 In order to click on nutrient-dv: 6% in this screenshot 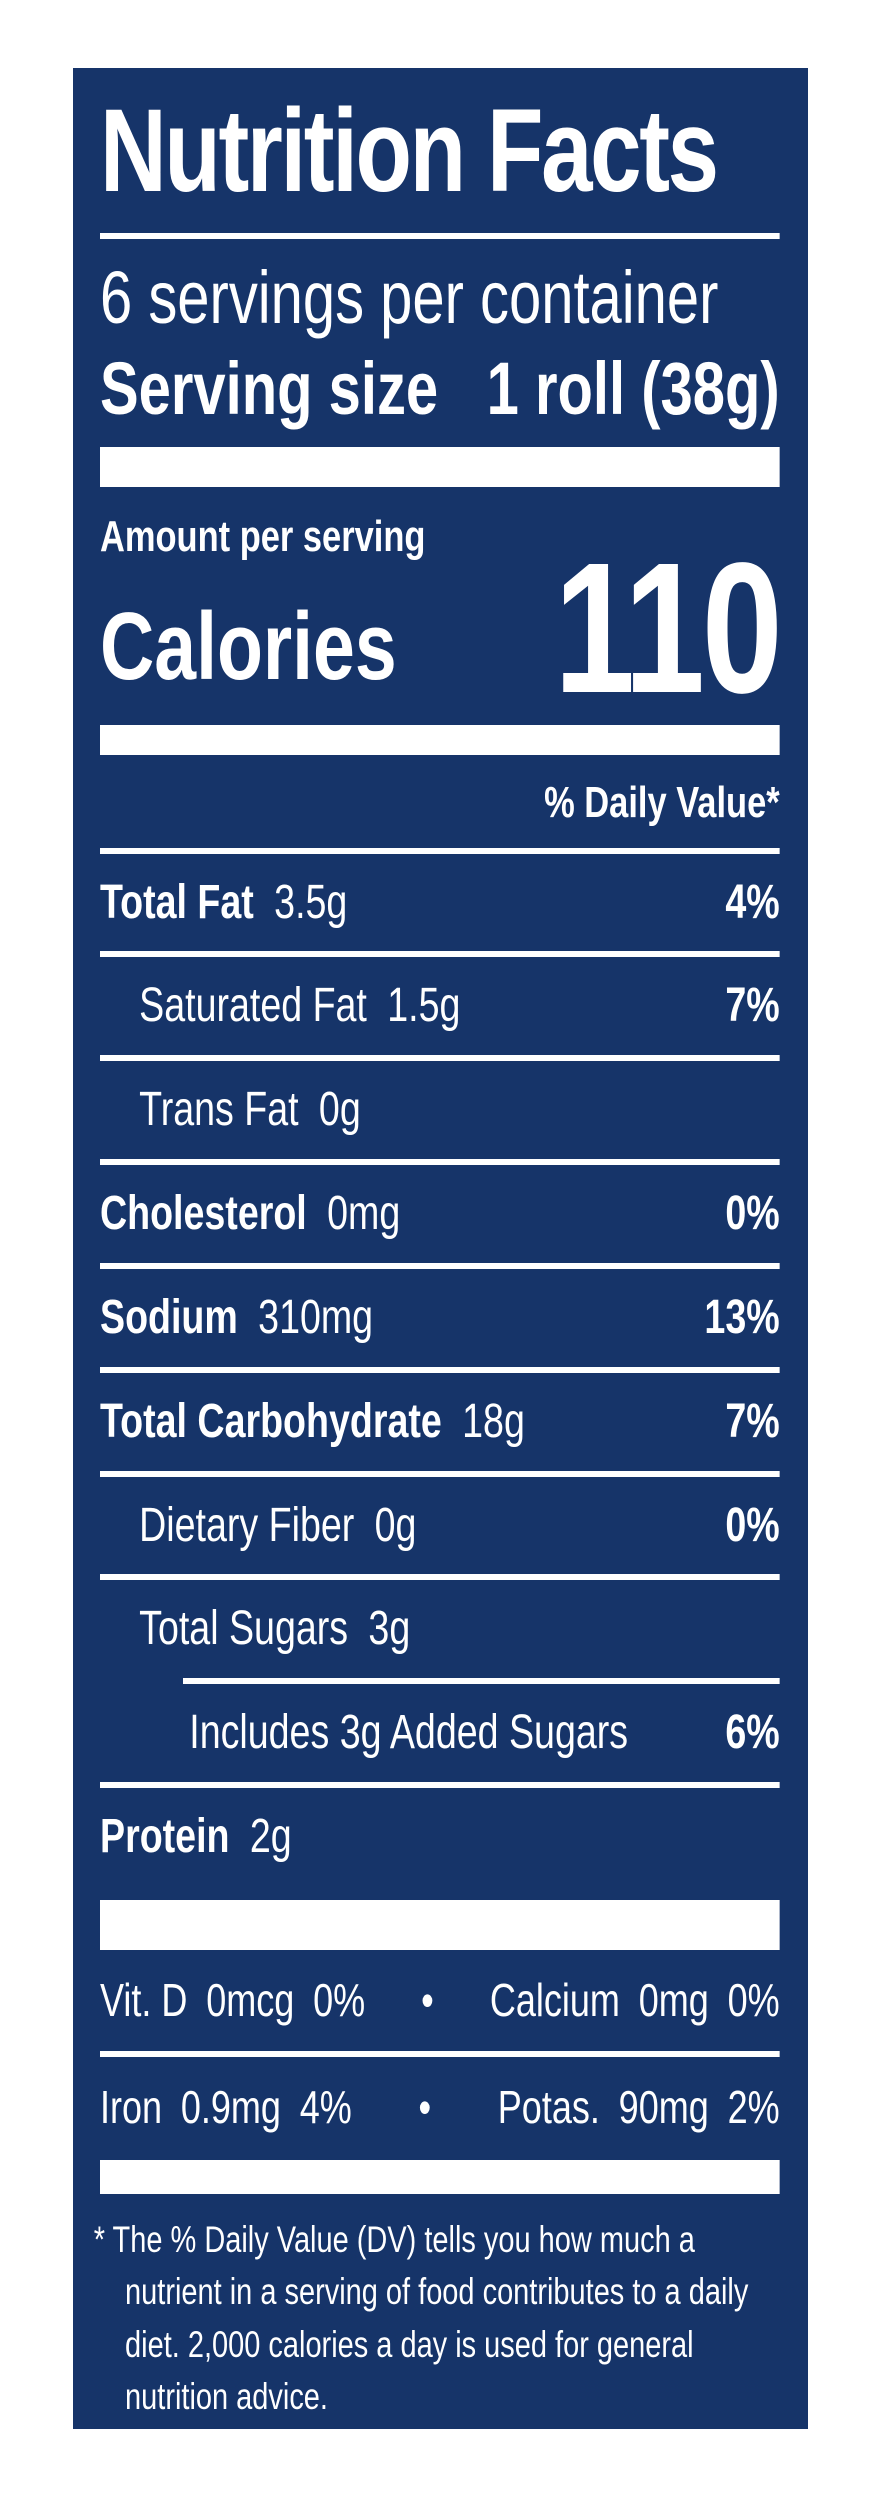, I will do `click(752, 1733)`.